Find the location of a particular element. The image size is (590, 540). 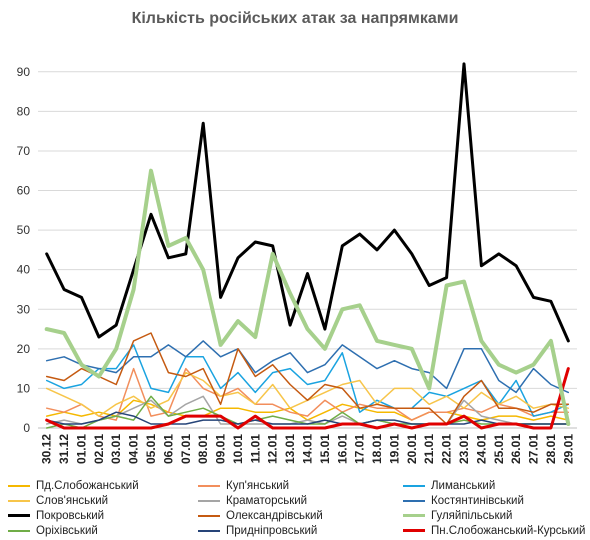

x-tick-label: 29.01 is located at coordinates (568, 449).